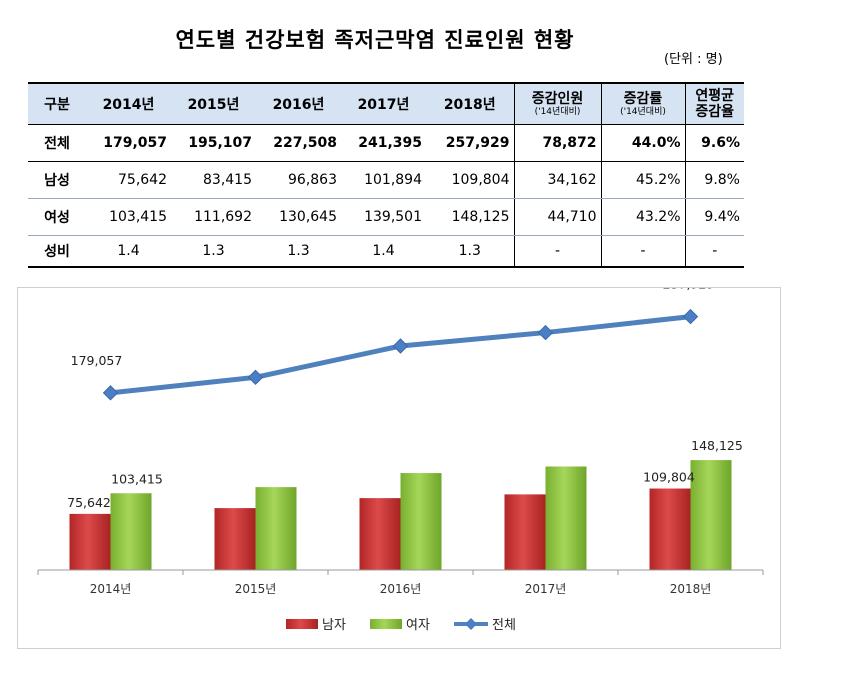 The height and width of the screenshot is (680, 862). I want to click on x-tick-label: 2017년, so click(546, 589).